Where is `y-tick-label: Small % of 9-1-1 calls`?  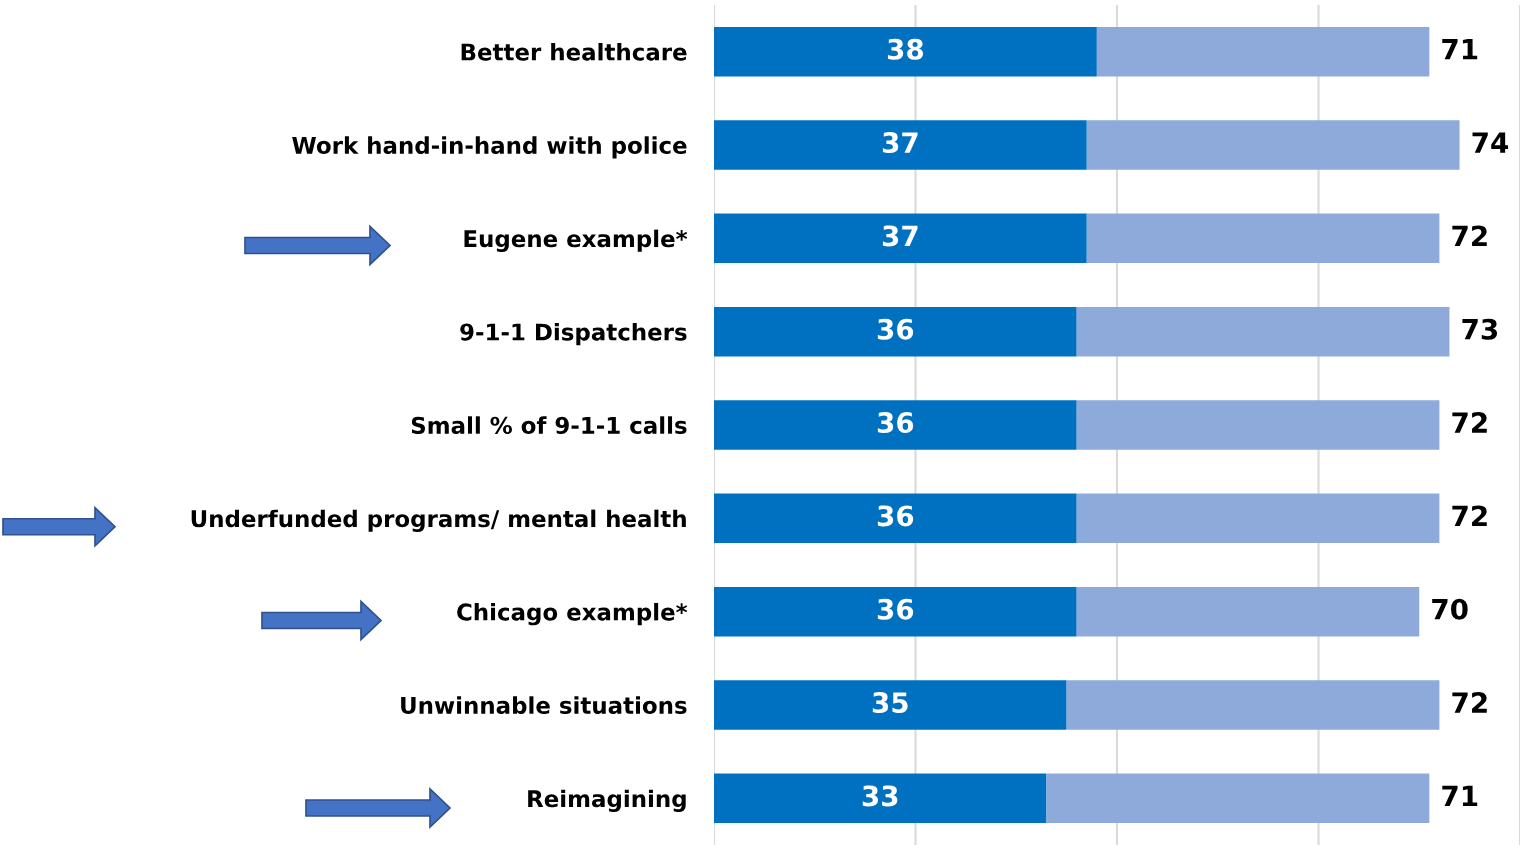 y-tick-label: Small % of 9-1-1 calls is located at coordinates (549, 425).